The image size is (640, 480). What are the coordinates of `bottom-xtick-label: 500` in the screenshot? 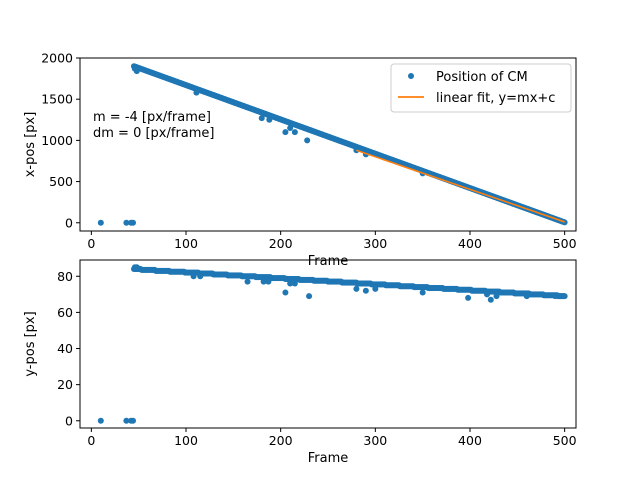 It's located at (565, 440).